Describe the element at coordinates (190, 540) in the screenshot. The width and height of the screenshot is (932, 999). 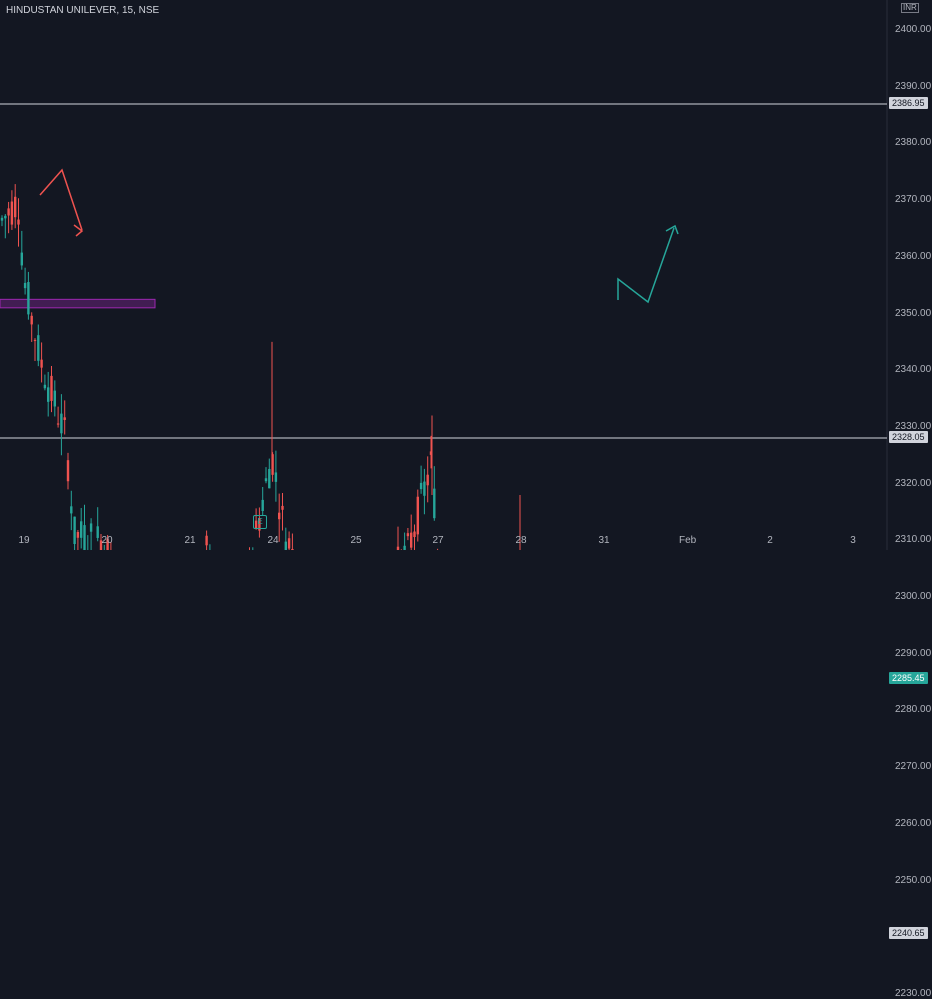
I see `time-axis-label: 21` at that location.